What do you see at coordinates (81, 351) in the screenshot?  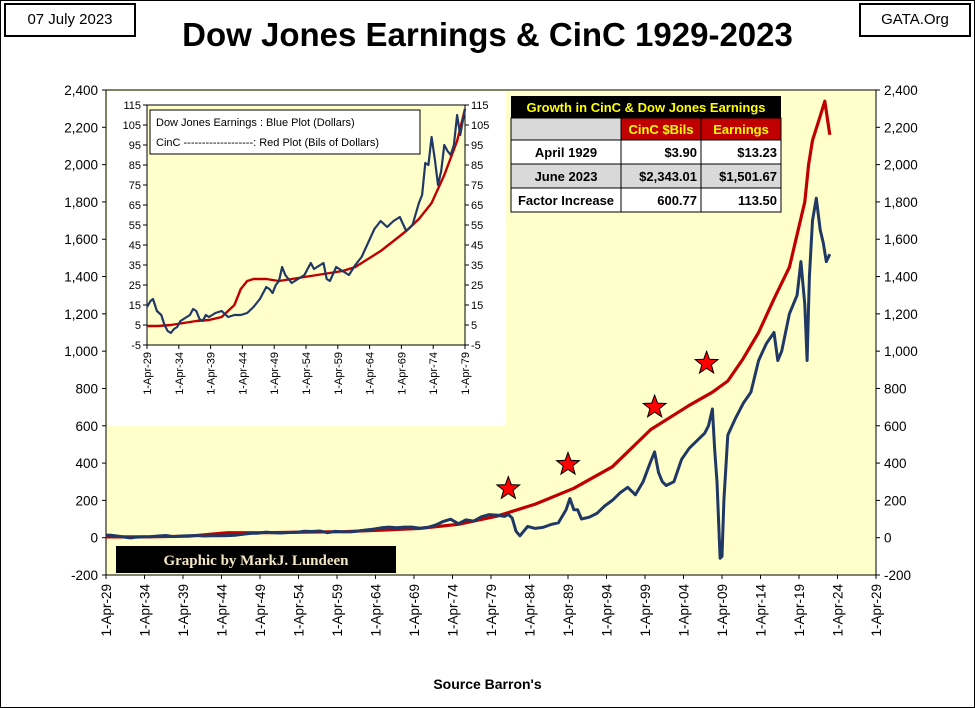 I see `y-tick-label-left: 1,000` at bounding box center [81, 351].